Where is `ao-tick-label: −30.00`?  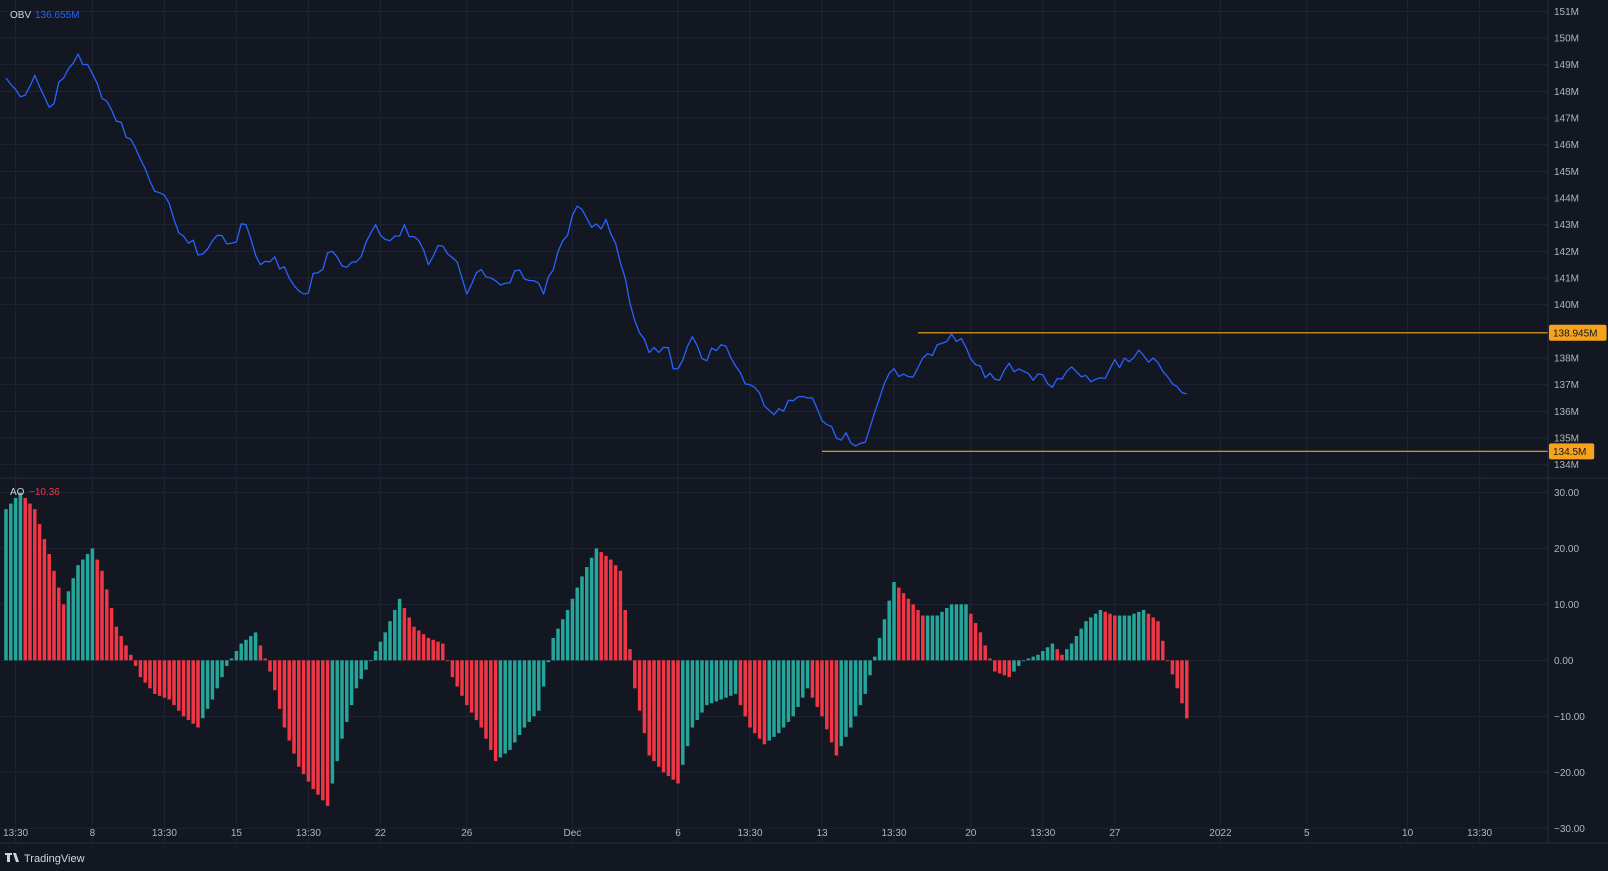
ao-tick-label: −30.00 is located at coordinates (1569, 829).